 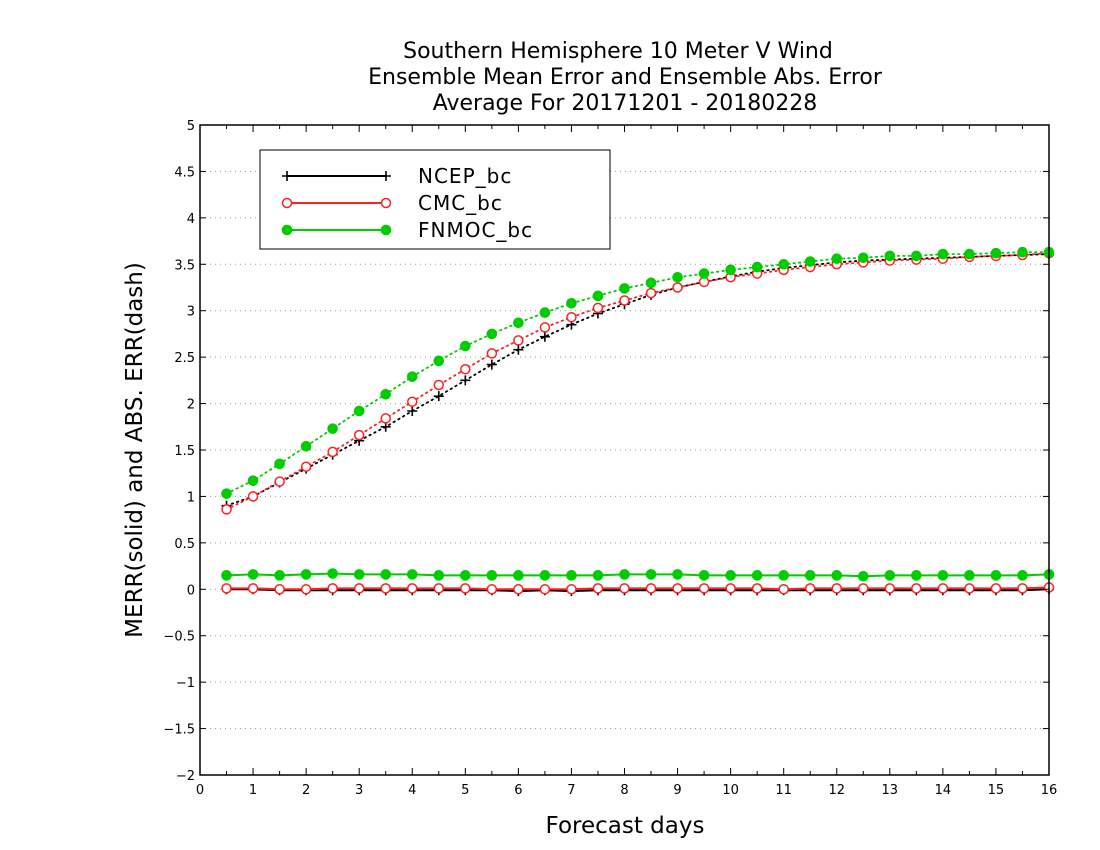 I want to click on x-tick-label: 15, so click(x=996, y=790).